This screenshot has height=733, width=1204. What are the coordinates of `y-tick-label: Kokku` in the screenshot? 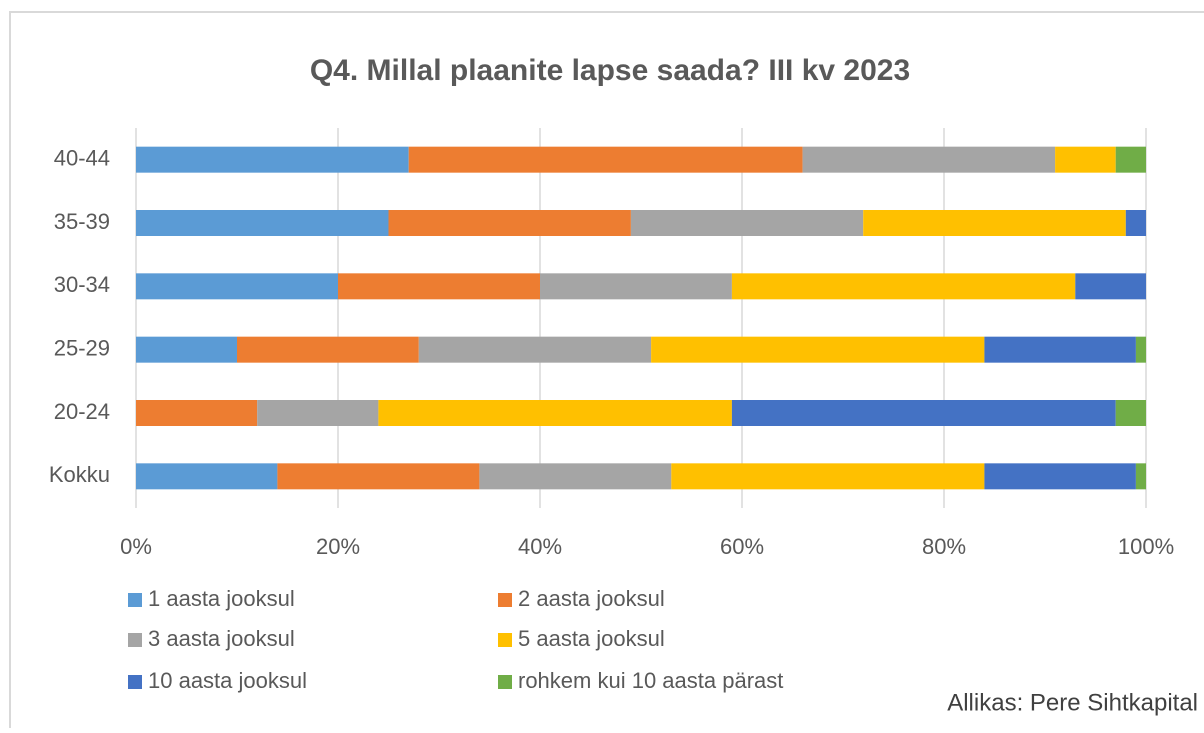 It's located at (79, 474).